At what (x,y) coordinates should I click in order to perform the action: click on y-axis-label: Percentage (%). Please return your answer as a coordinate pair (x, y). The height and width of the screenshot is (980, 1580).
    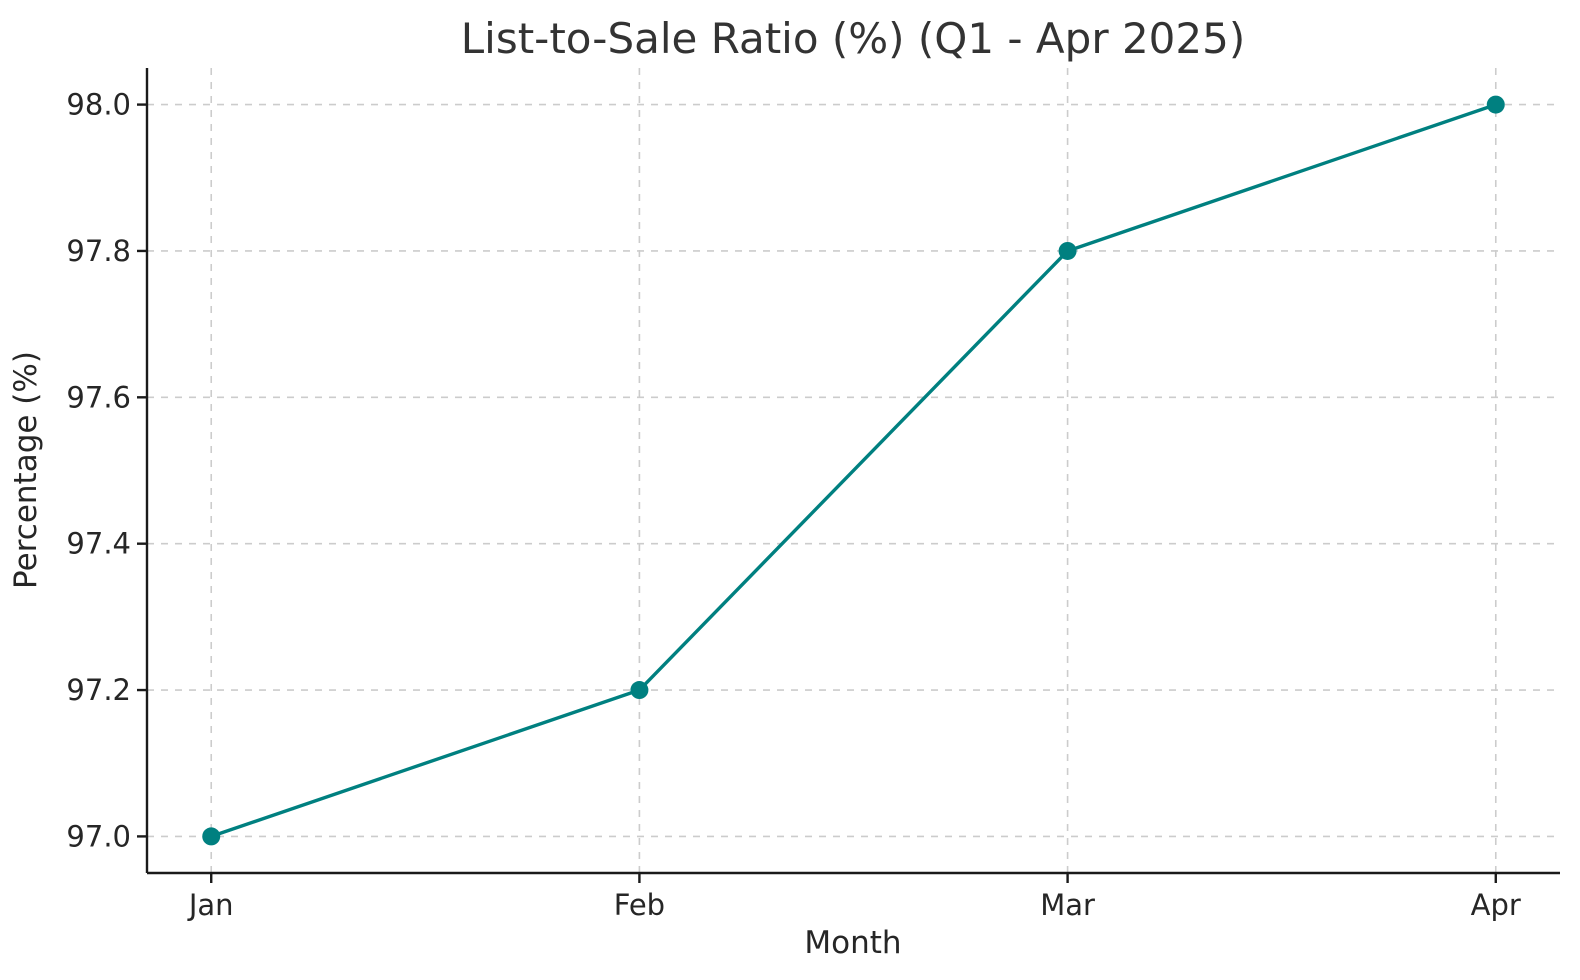
    Looking at the image, I should click on (26, 470).